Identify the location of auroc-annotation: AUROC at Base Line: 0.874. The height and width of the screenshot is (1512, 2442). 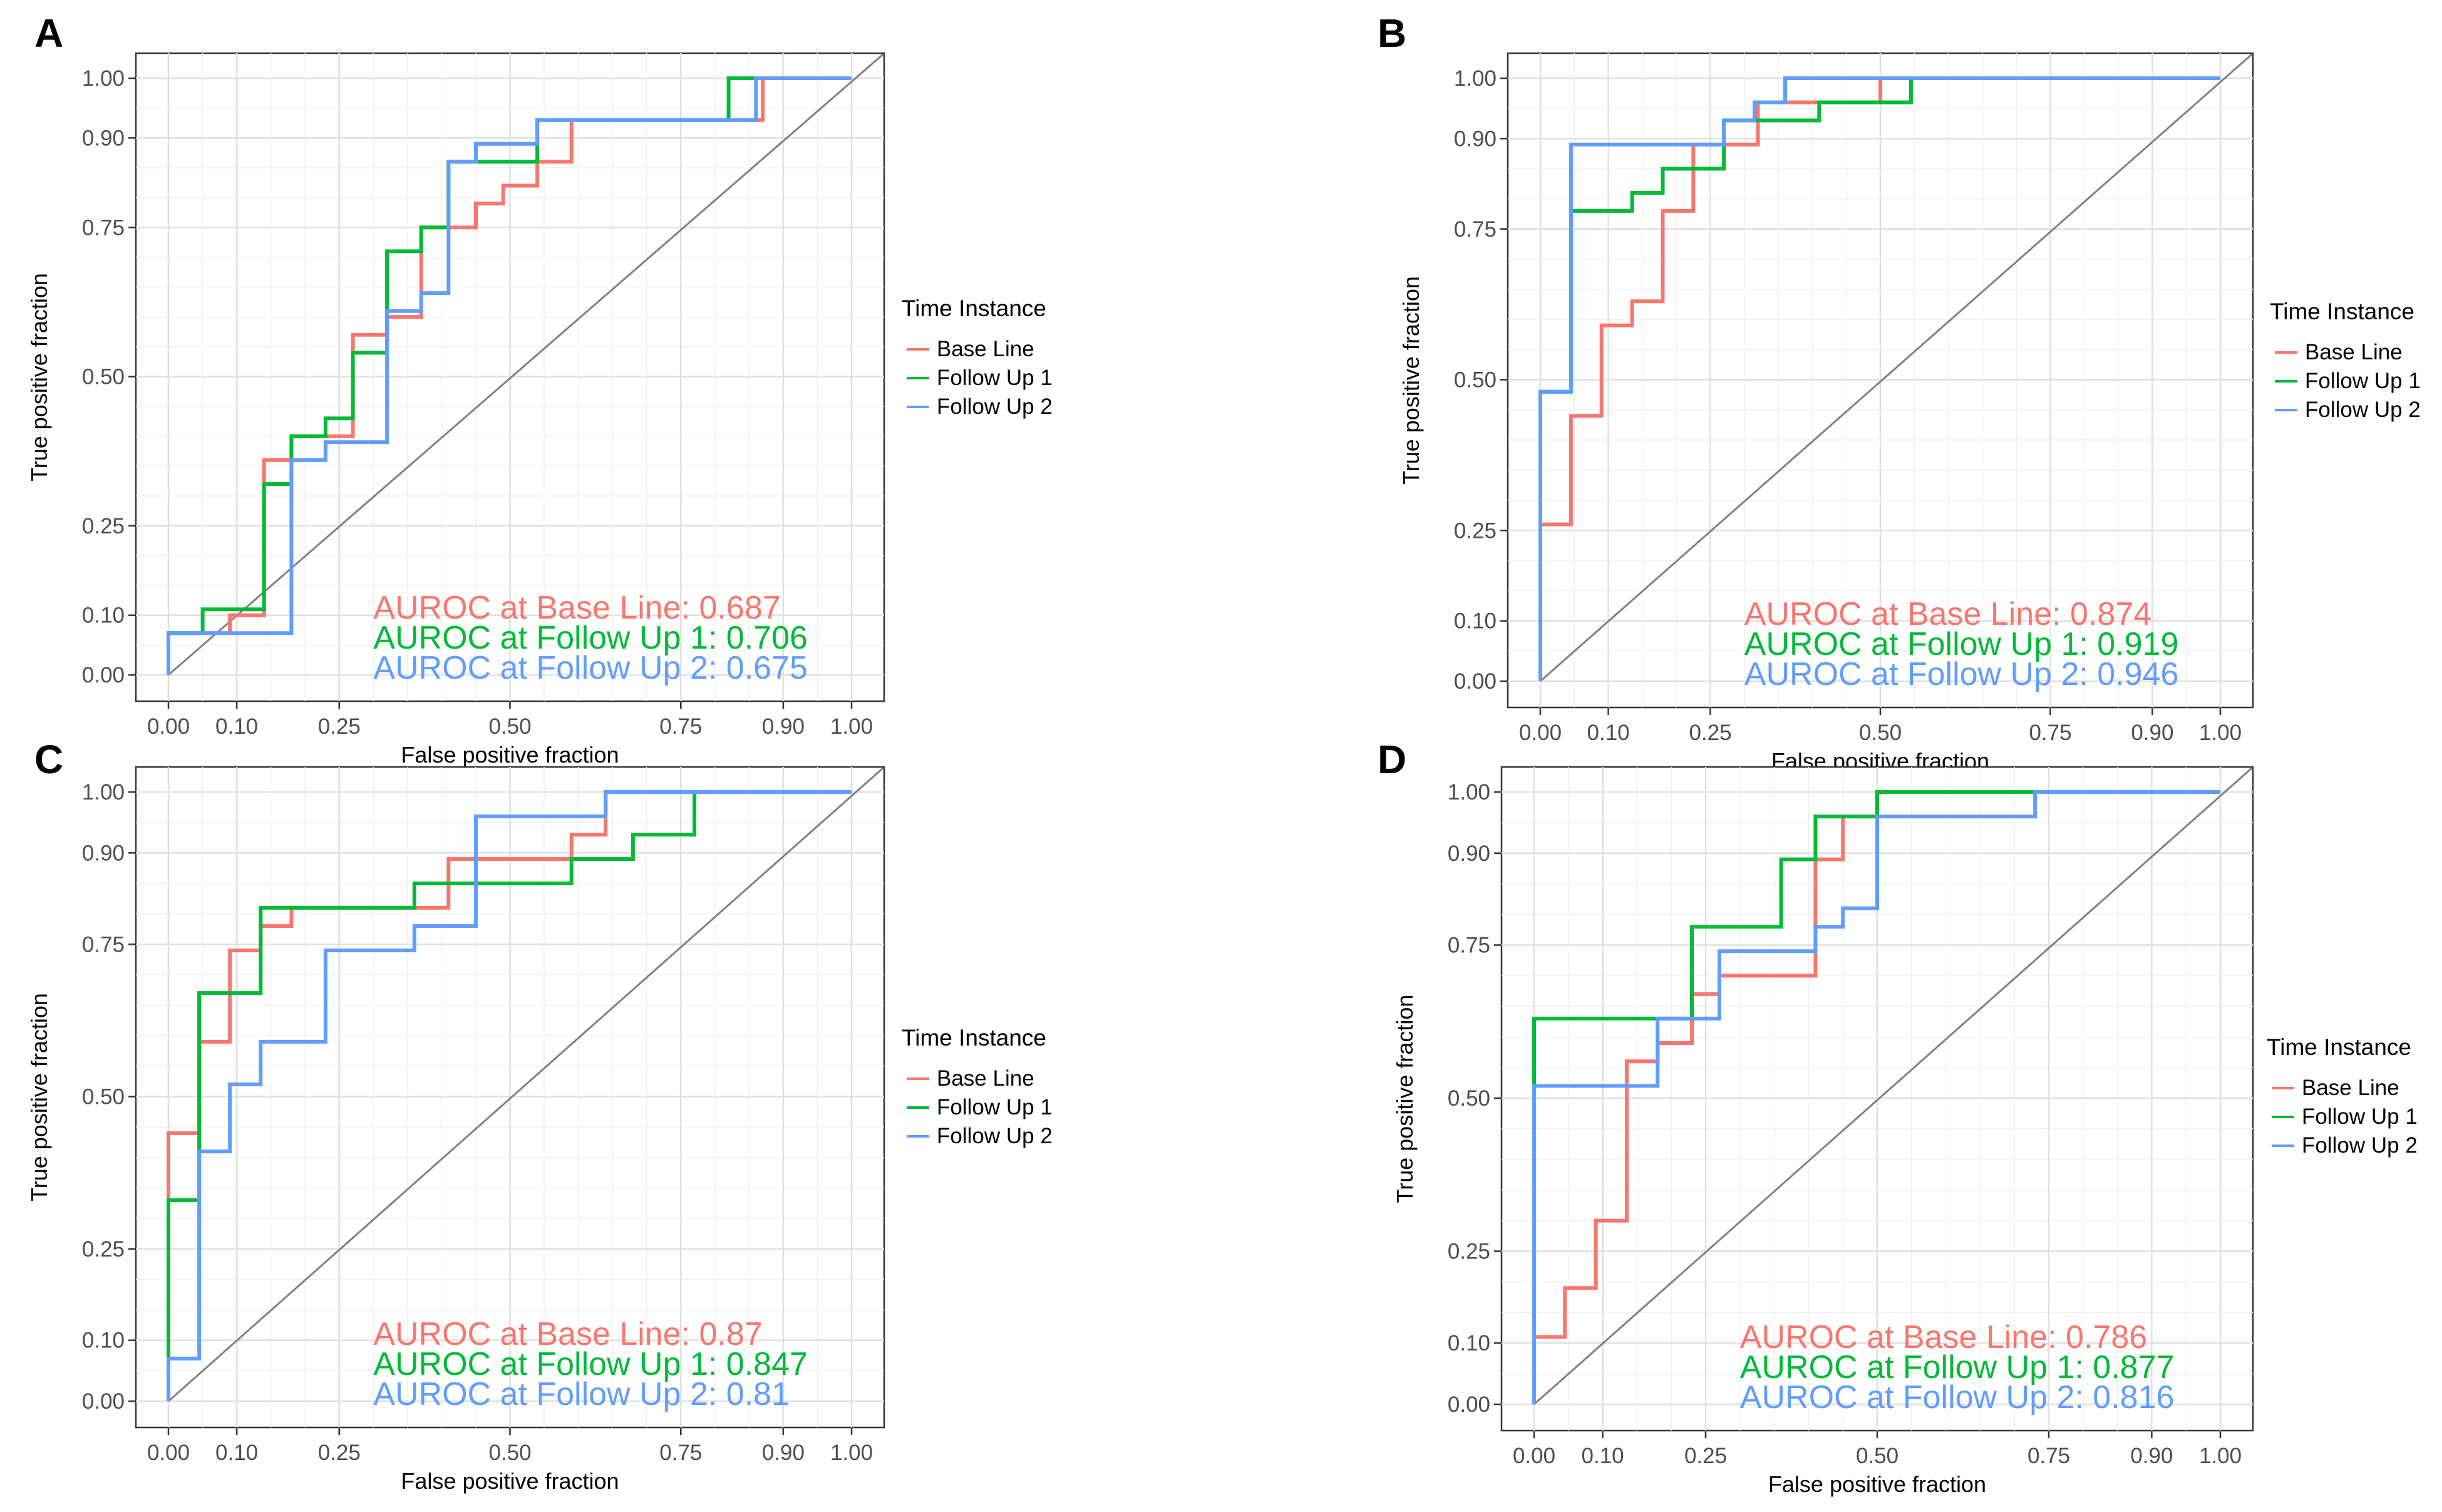
(1947, 614).